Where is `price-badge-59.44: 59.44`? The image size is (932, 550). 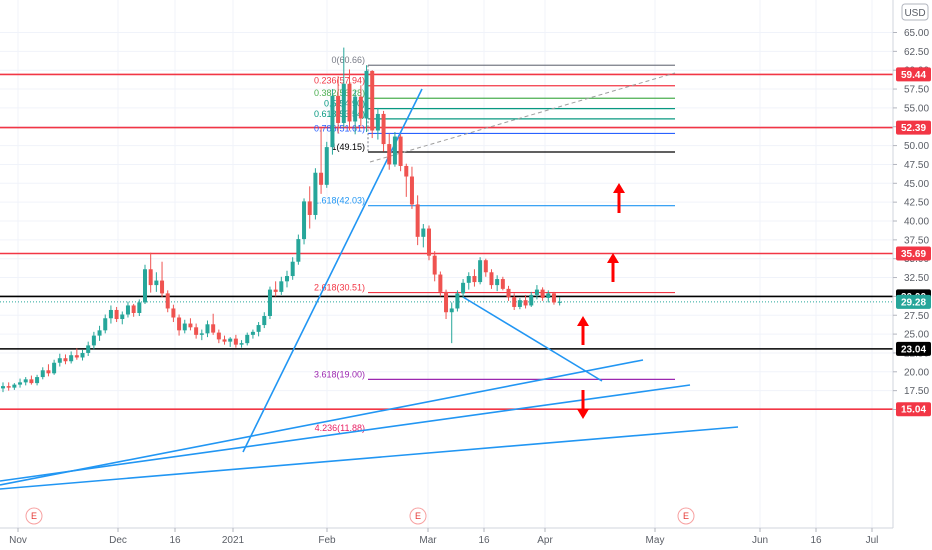 price-badge-59.44: 59.44 is located at coordinates (913, 74).